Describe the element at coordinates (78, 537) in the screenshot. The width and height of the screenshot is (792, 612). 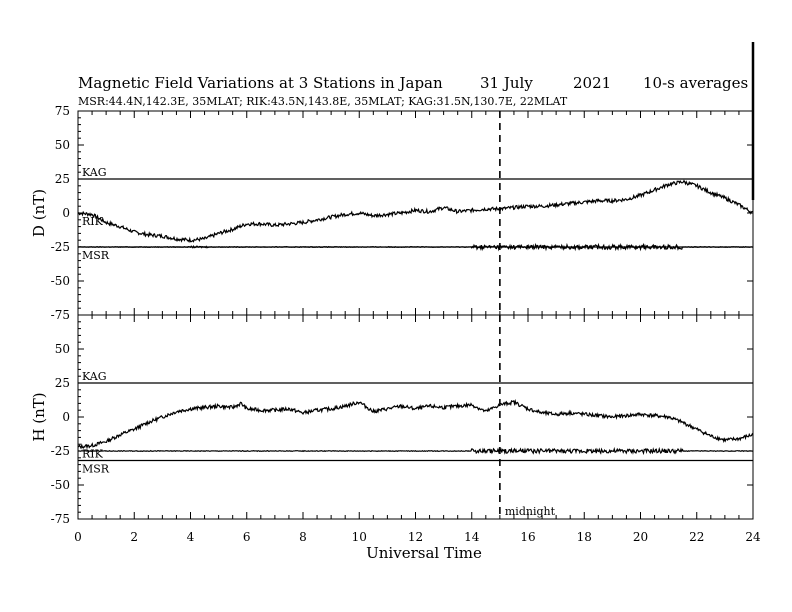
I see `x-tick-label: 0` at that location.